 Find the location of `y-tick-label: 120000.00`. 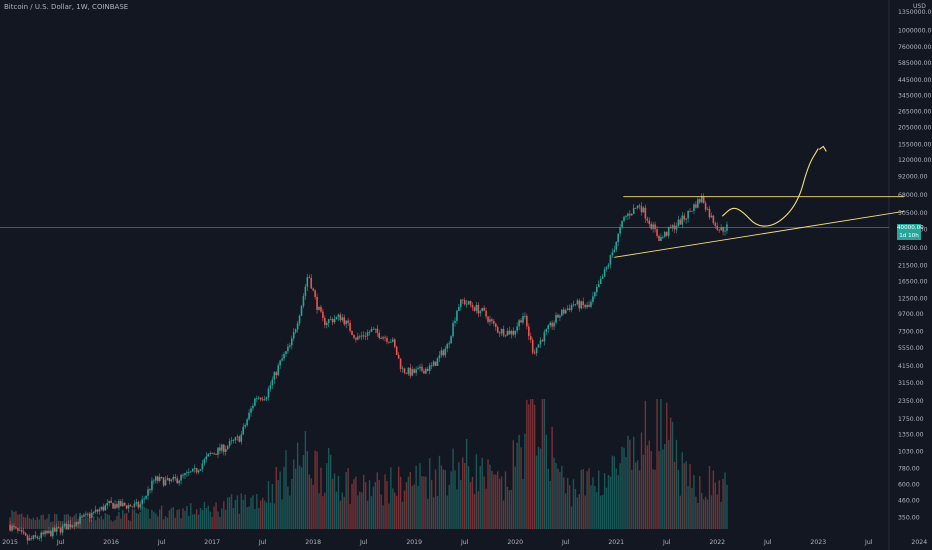

y-tick-label: 120000.00 is located at coordinates (915, 160).